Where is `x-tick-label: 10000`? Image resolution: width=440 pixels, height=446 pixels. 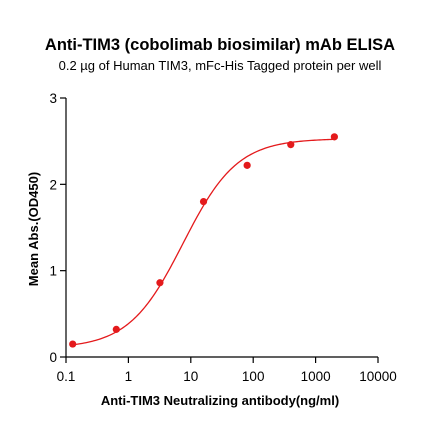 x-tick-label: 10000 is located at coordinates (378, 376).